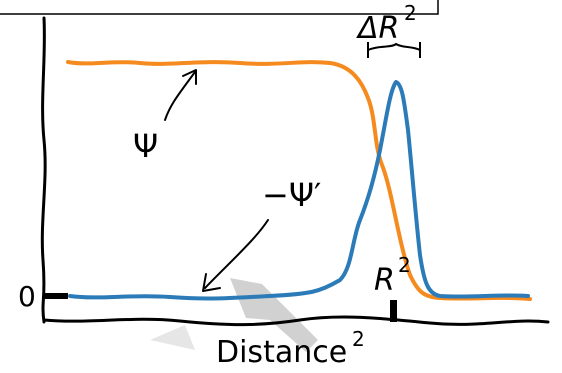 This screenshot has width=562, height=373. Describe the element at coordinates (404, 265) in the screenshot. I see `r-squared-exponent: 2` at that location.